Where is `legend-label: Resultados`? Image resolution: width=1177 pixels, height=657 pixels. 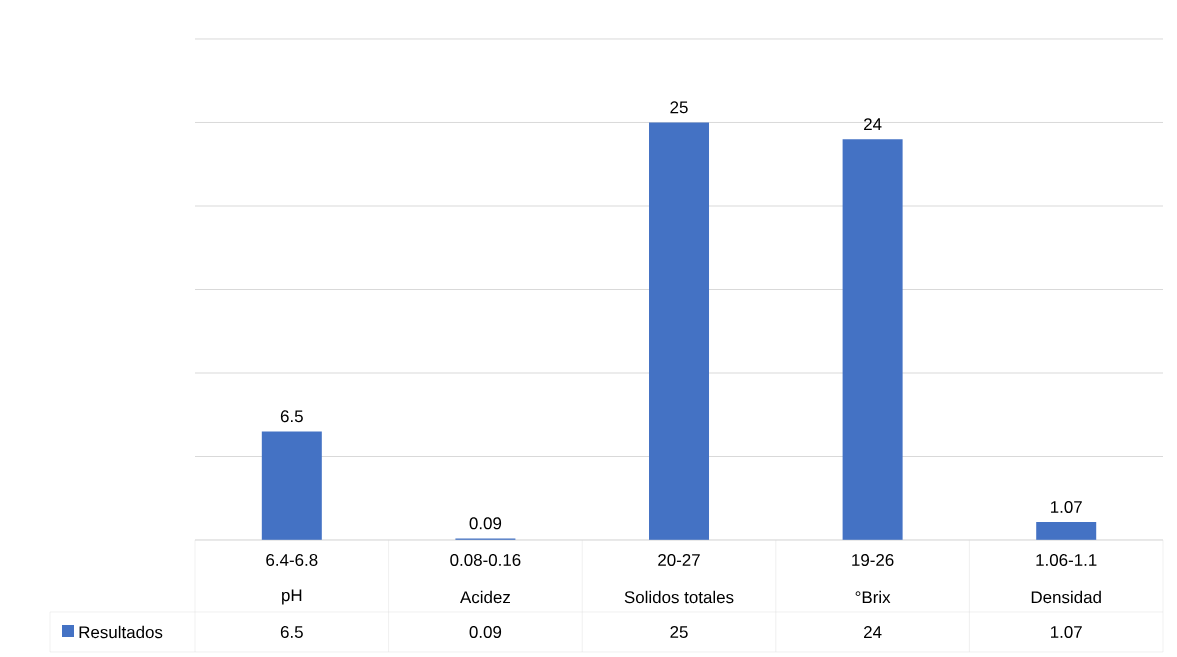 legend-label: Resultados is located at coordinates (121, 632).